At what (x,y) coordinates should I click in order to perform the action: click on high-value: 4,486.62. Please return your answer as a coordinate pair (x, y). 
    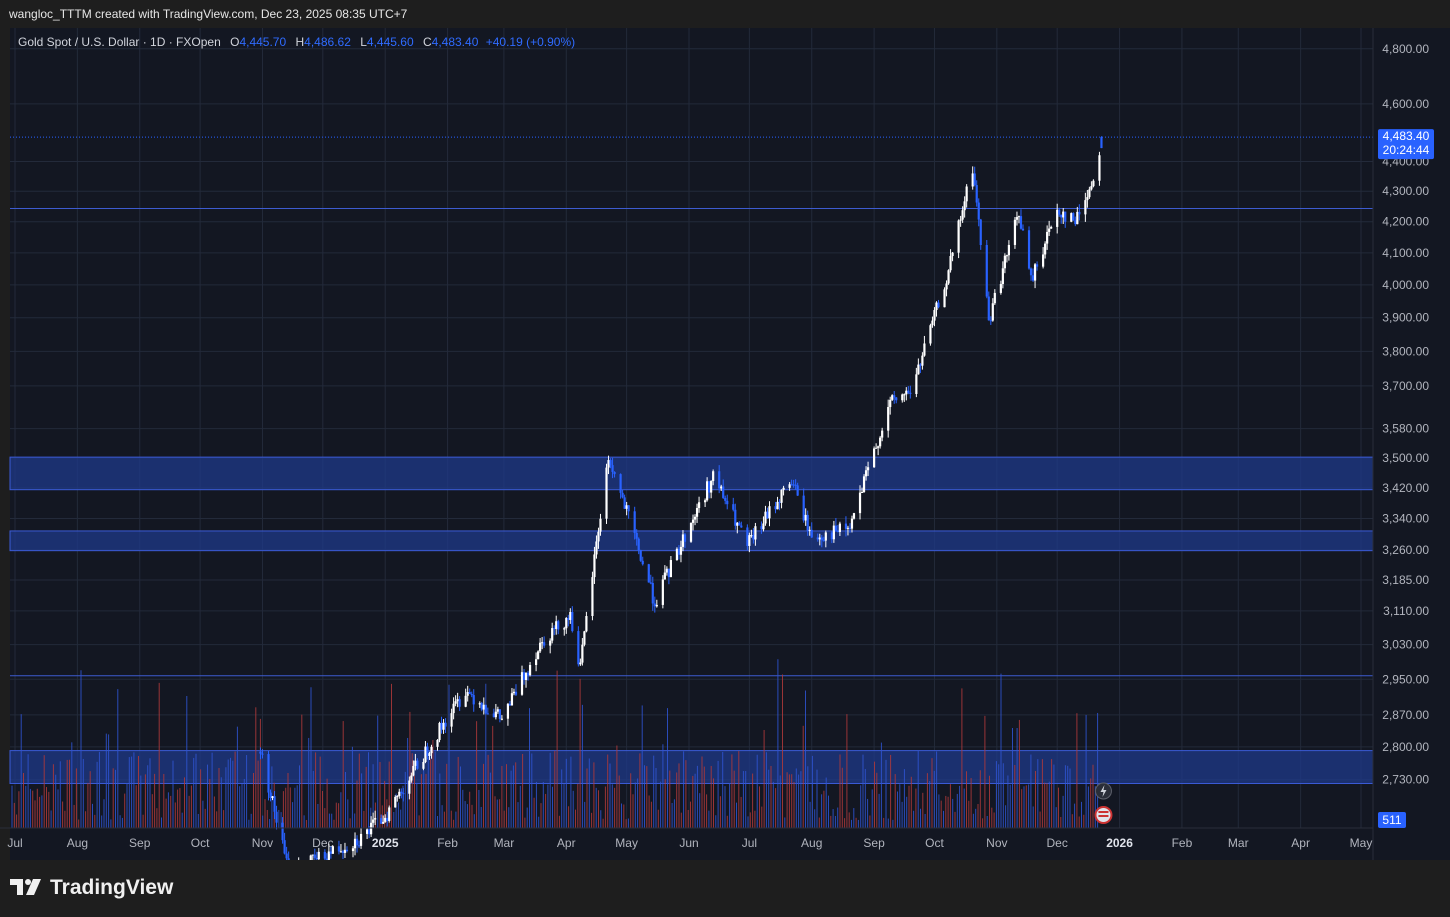
    Looking at the image, I should click on (327, 42).